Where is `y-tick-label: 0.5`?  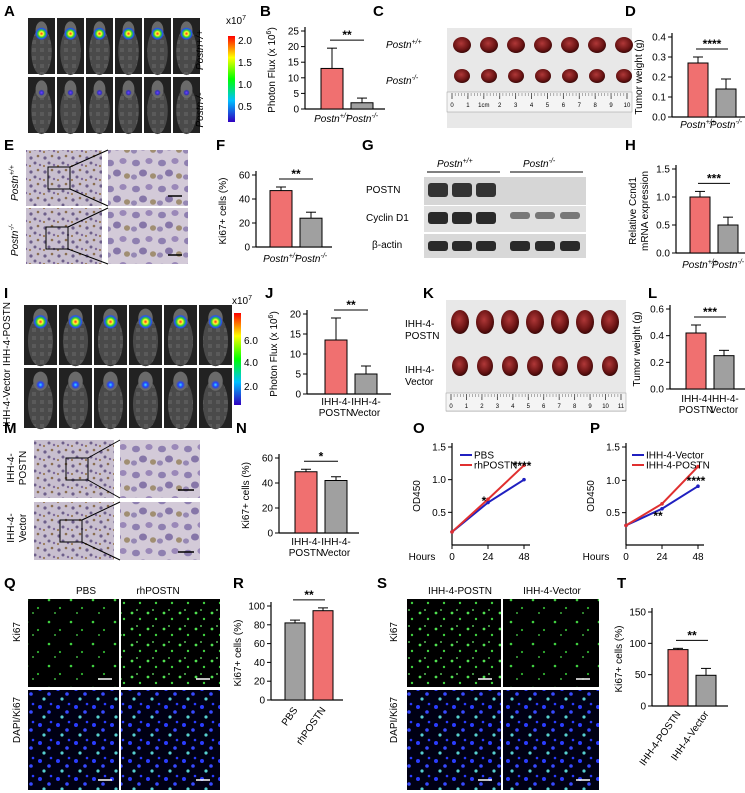 y-tick-label: 0.5 is located at coordinates (663, 226).